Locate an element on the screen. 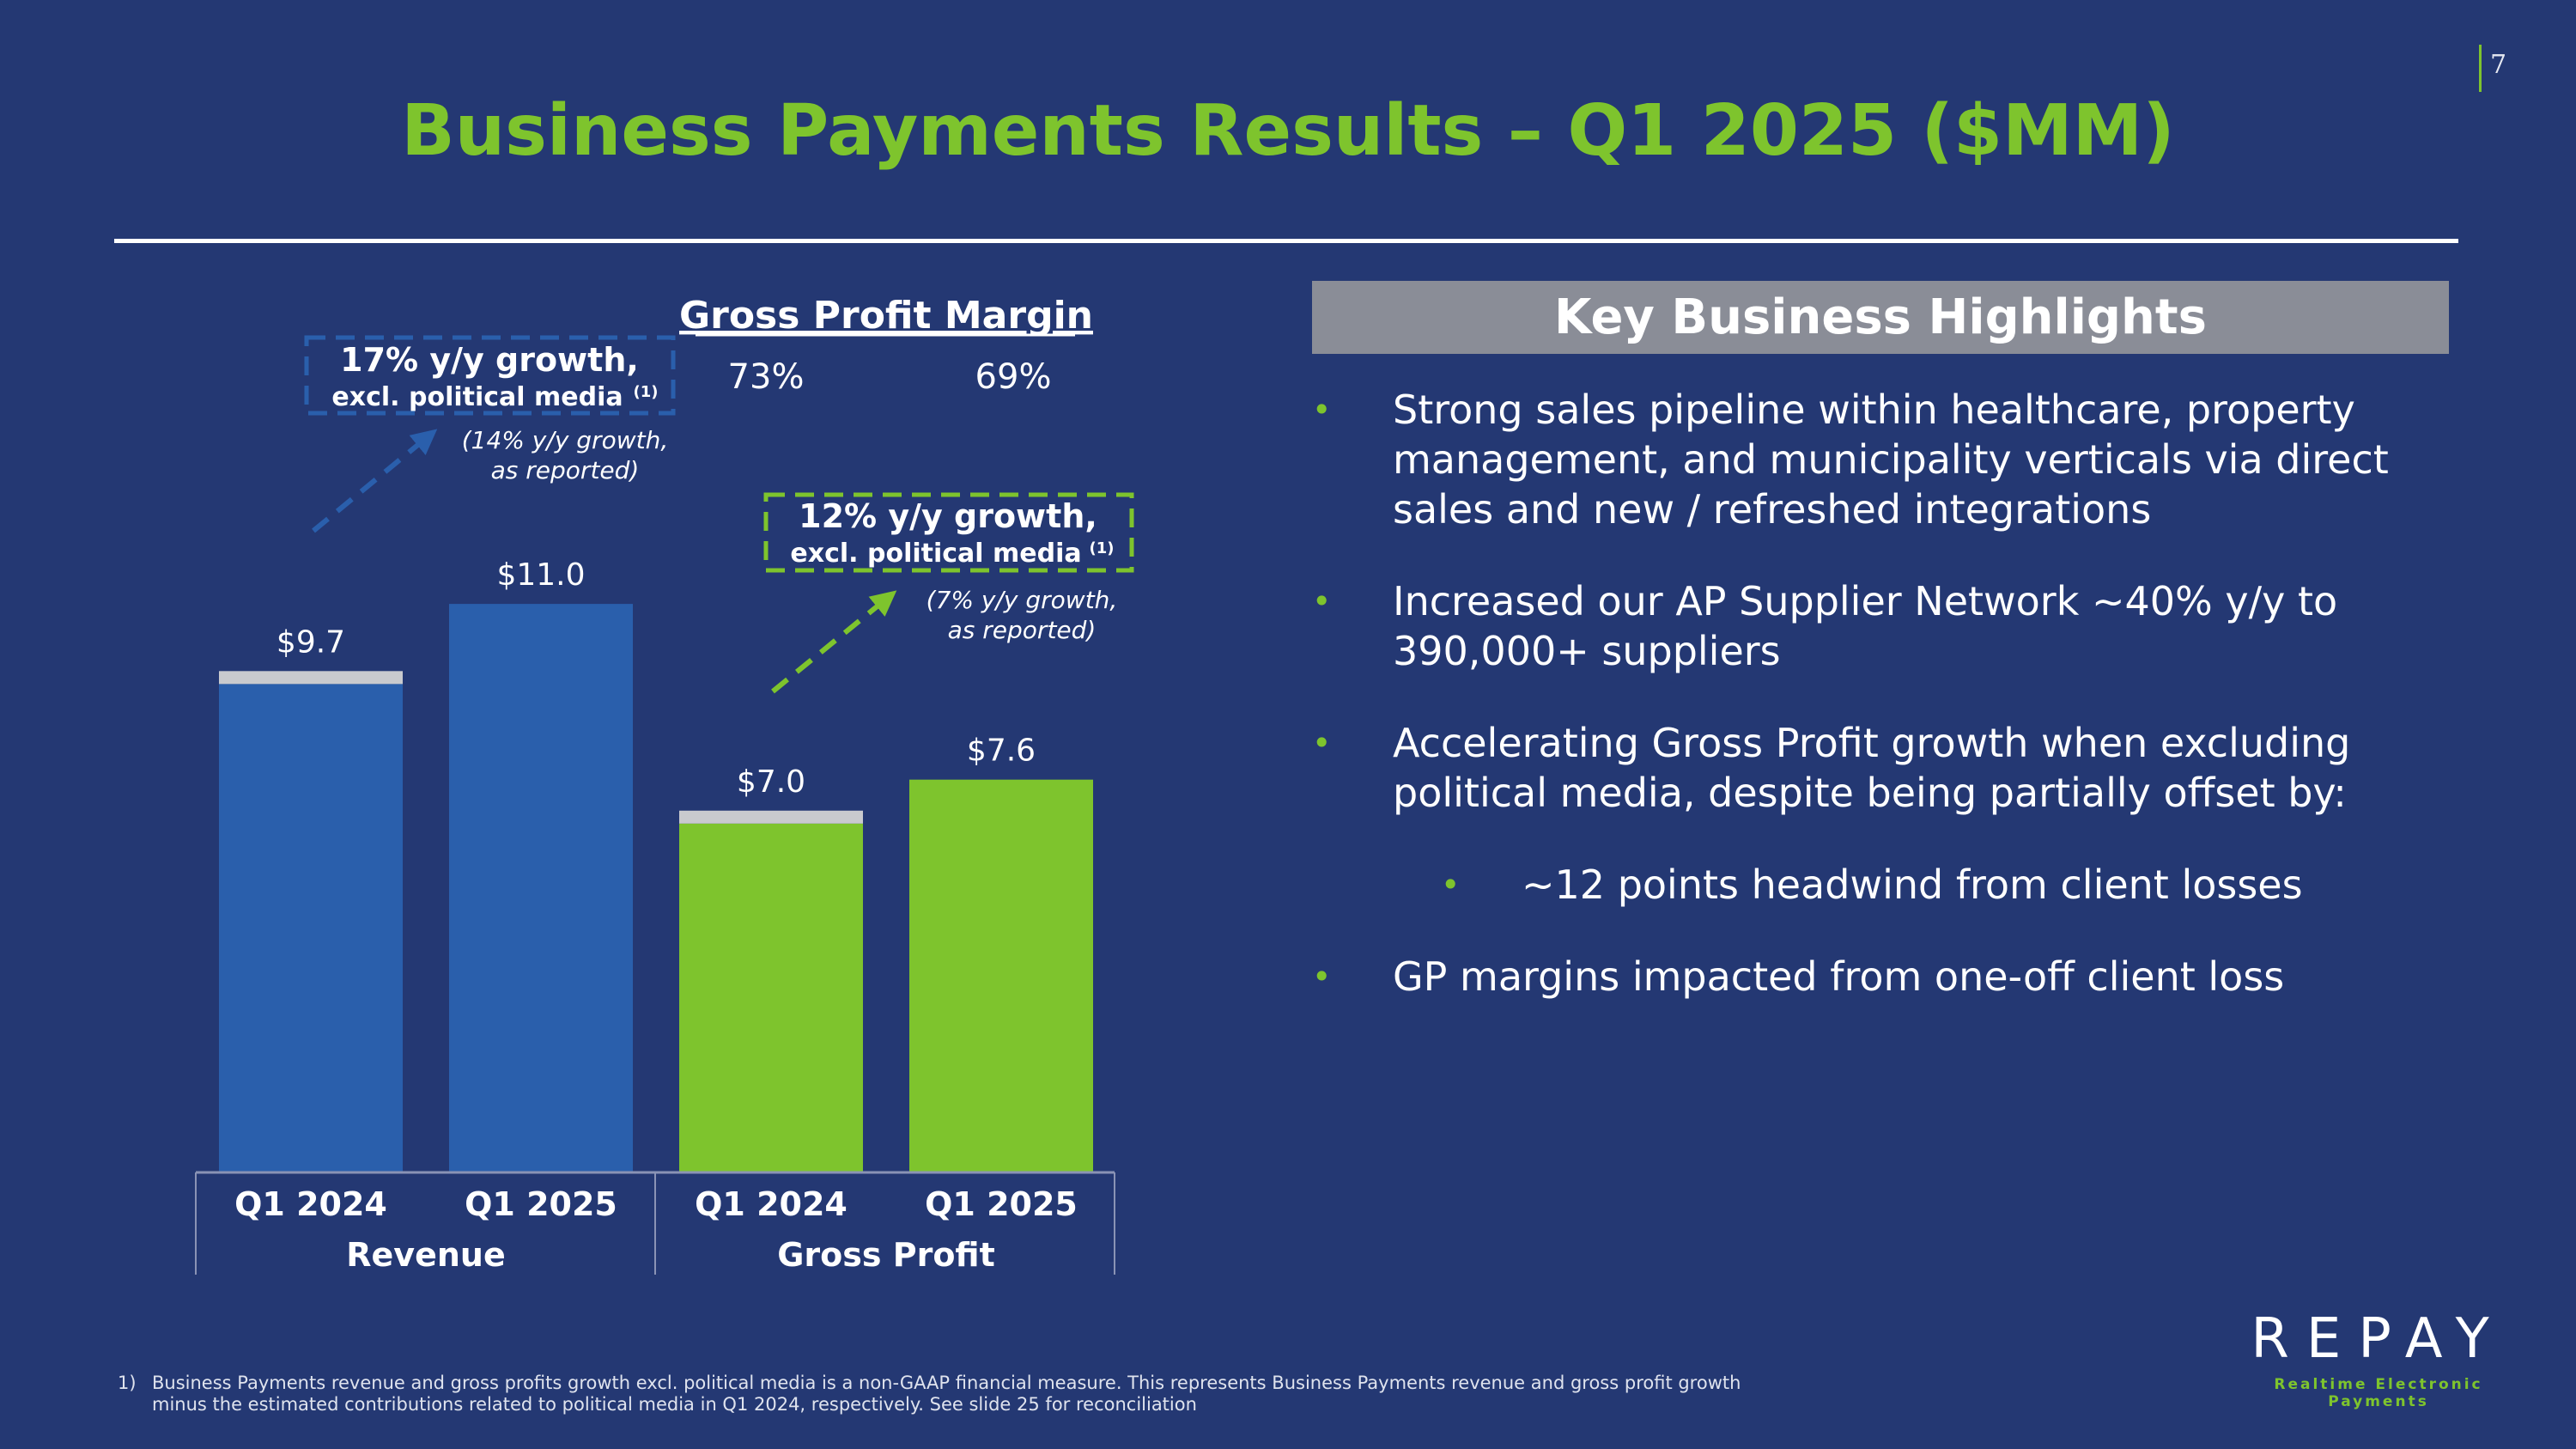 Image resolution: width=2576 pixels, height=1449 pixels. value-labels: $9.7 $11.0 $7.0 $7.6 is located at coordinates (656, 678).